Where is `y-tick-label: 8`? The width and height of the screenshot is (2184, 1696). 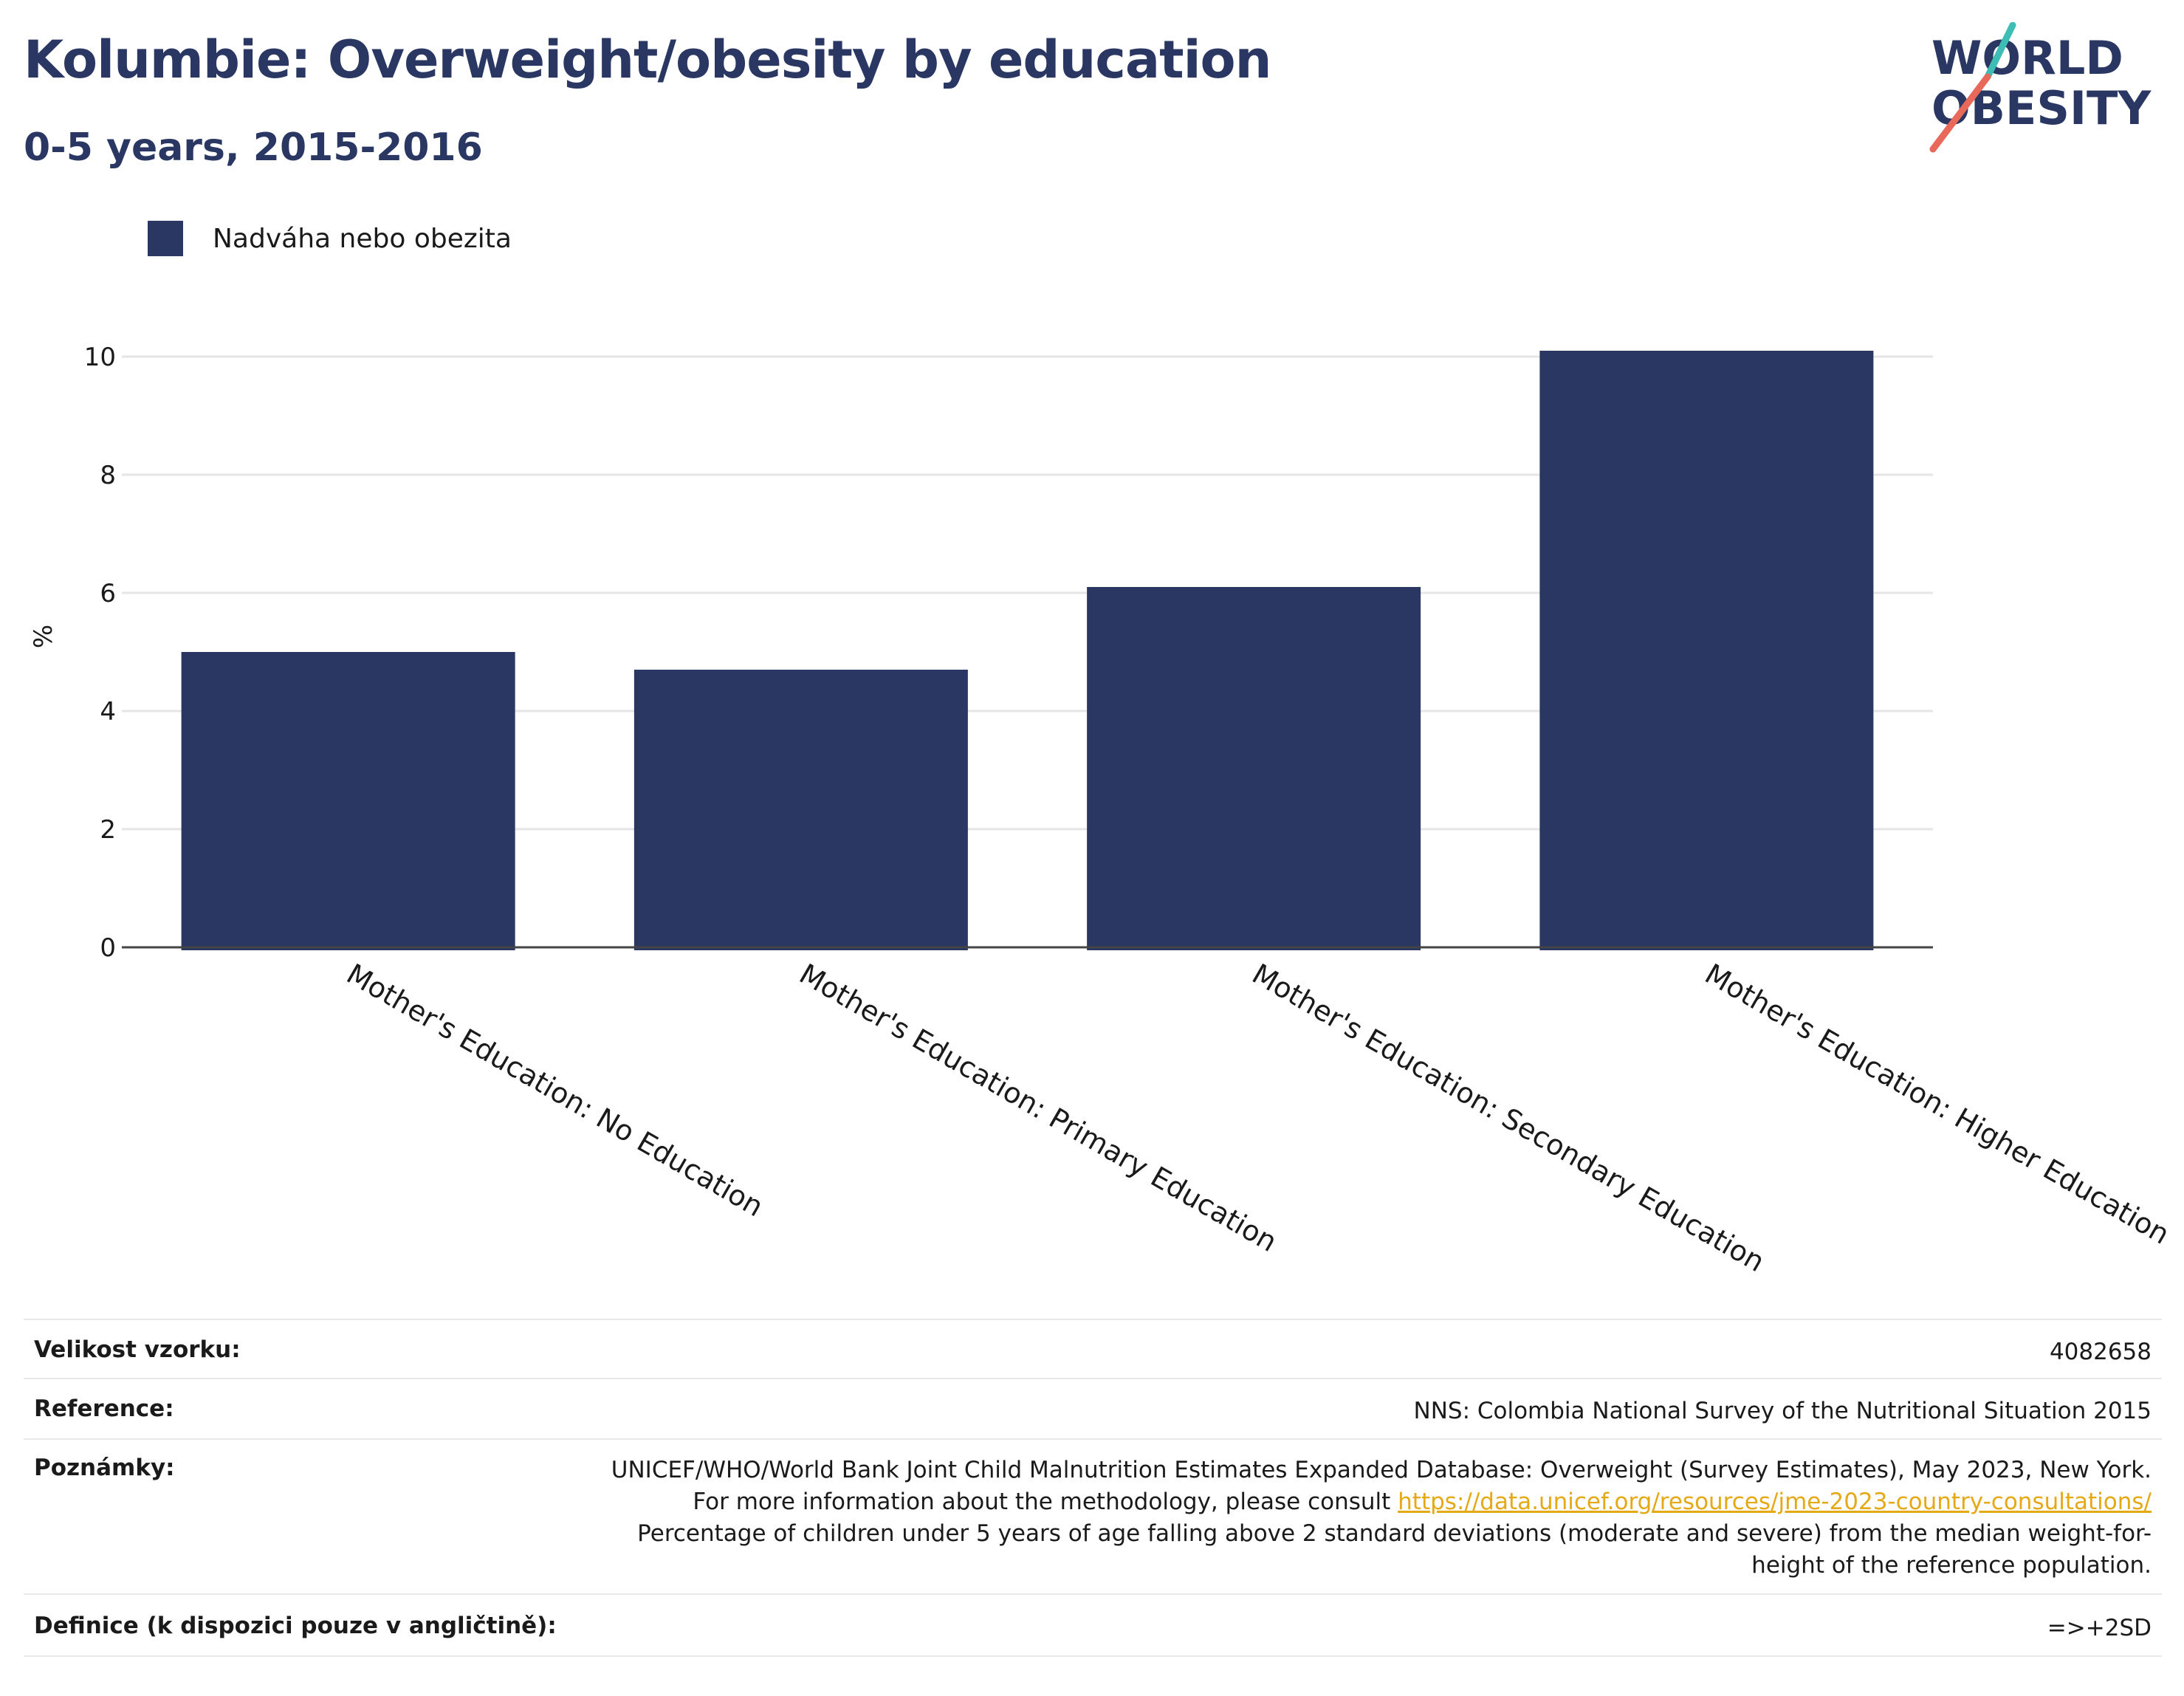 y-tick-label: 8 is located at coordinates (108, 475).